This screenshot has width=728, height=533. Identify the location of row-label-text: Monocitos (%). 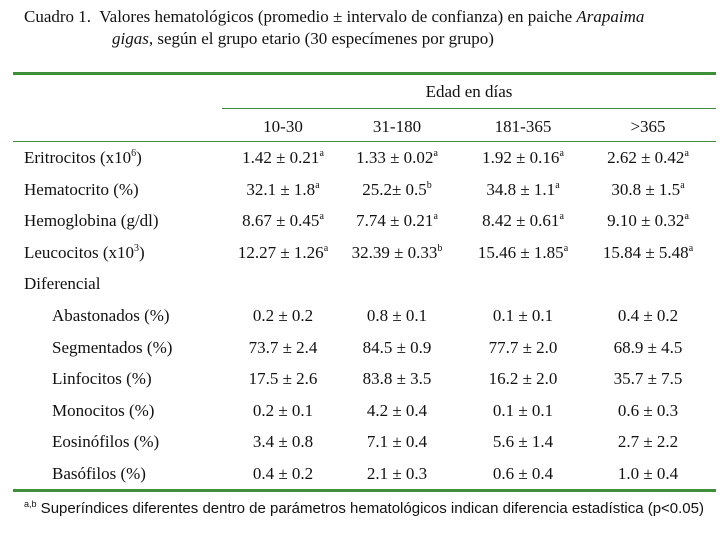
(103, 410).